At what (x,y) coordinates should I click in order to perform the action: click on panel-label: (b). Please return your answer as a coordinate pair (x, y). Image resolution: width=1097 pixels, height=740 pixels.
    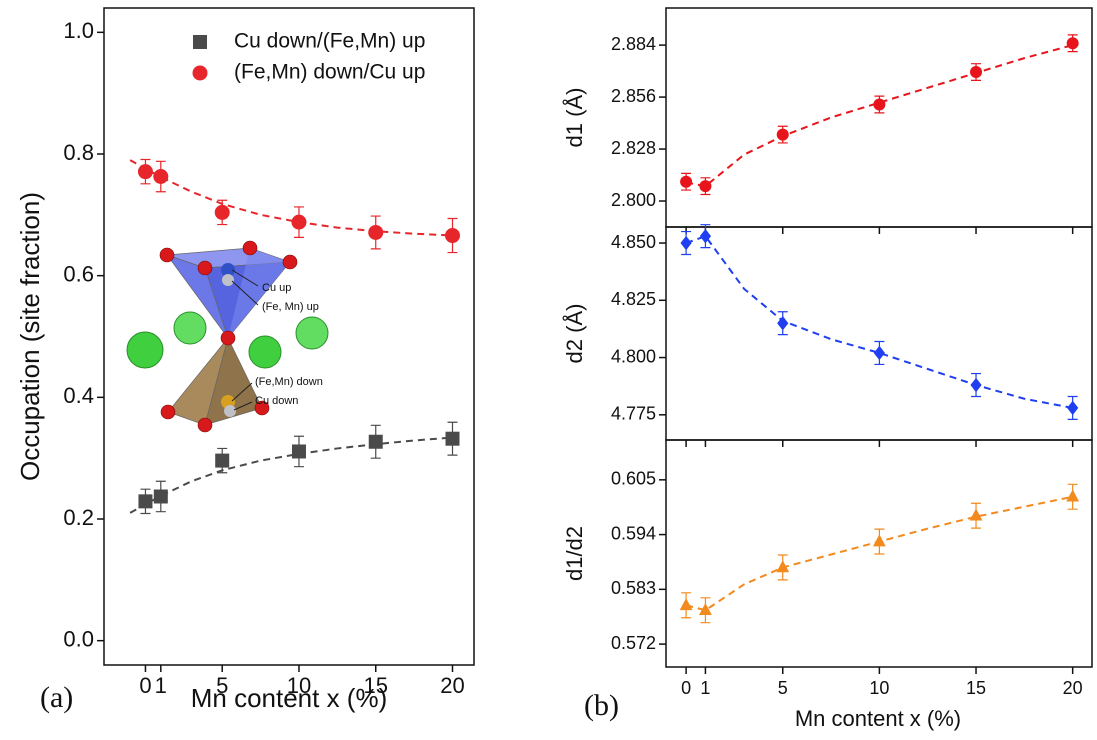
    Looking at the image, I should click on (601, 705).